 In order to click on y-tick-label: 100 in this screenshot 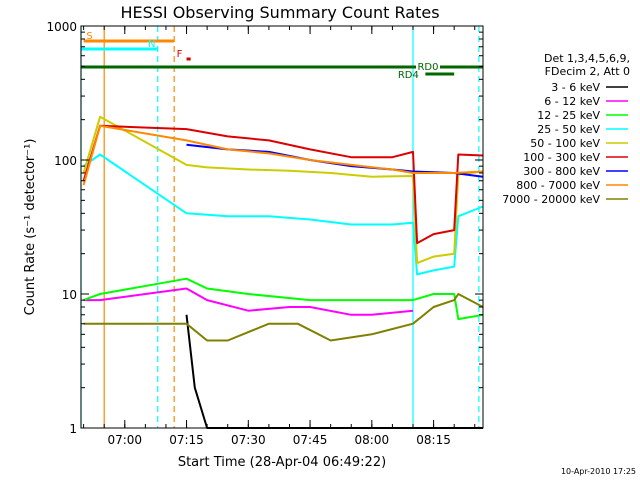, I will do `click(65, 161)`.